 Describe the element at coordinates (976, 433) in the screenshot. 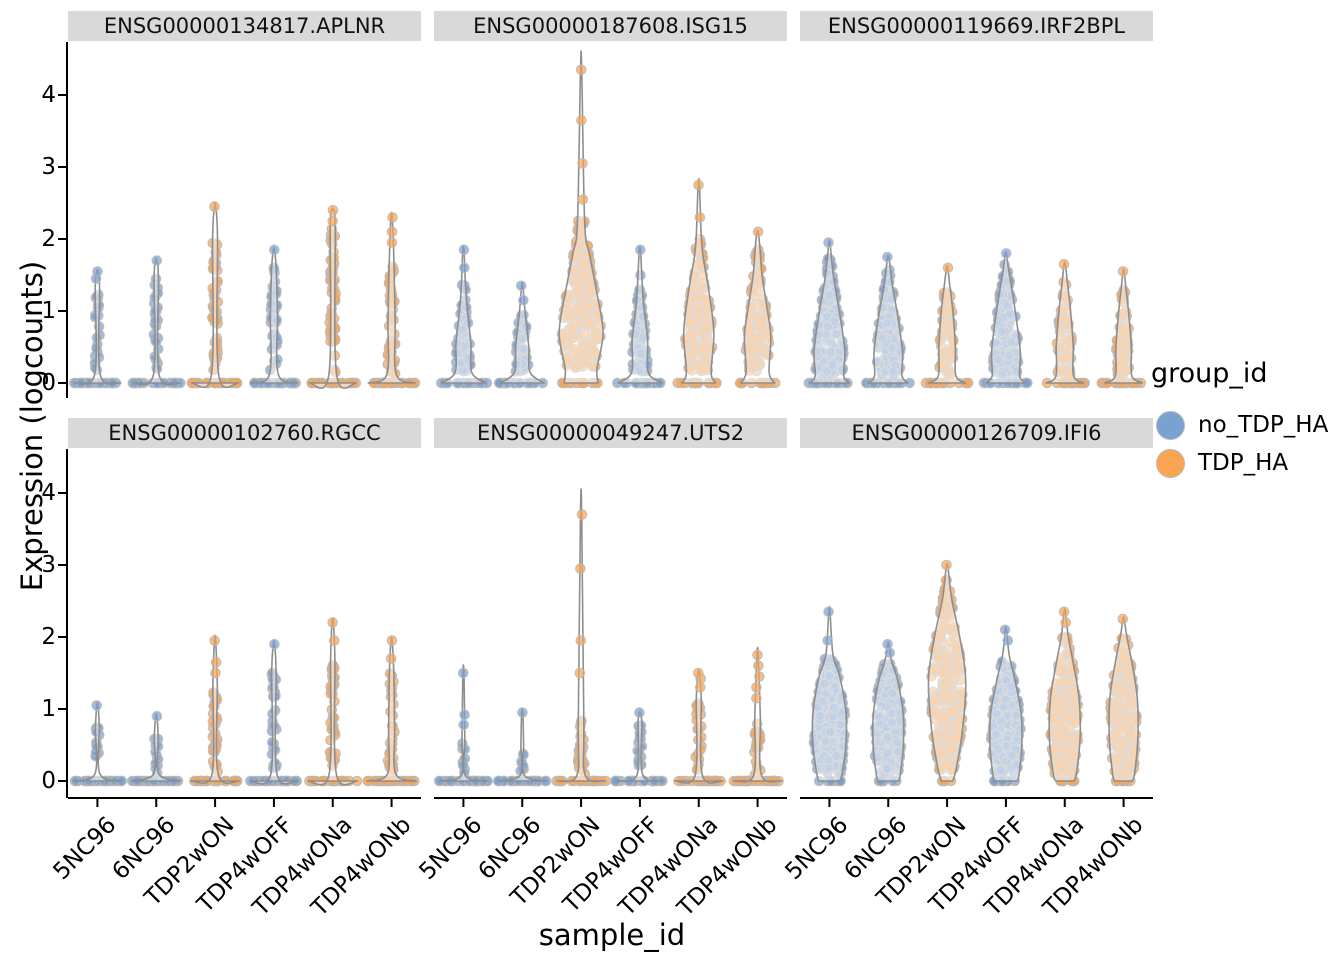

I see `facet-strip: ENSG00000126709.IFI6` at that location.